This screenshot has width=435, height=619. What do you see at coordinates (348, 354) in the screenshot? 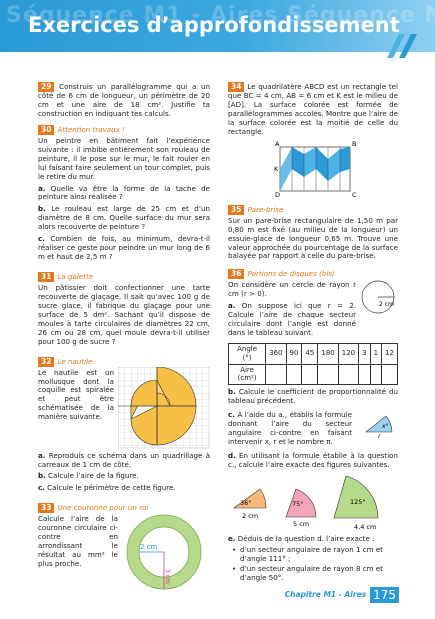
I see `table-cell: 120` at bounding box center [348, 354].